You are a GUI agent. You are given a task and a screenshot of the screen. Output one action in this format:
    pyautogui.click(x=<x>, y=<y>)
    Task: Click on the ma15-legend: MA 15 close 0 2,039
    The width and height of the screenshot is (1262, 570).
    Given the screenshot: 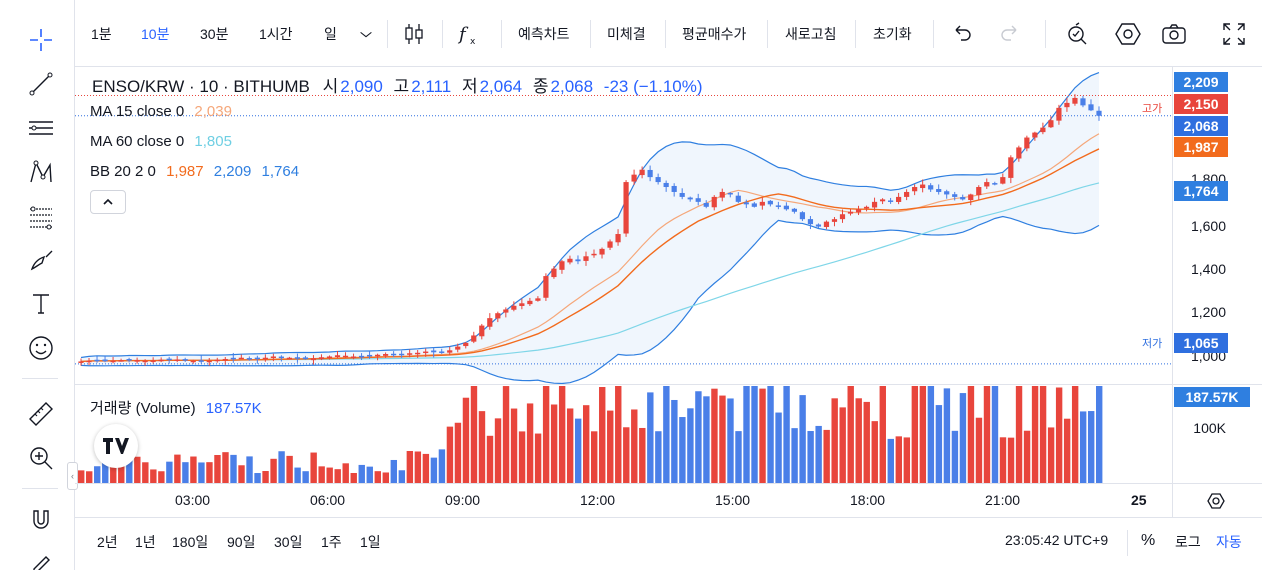 What is the action you would take?
    pyautogui.click(x=161, y=111)
    